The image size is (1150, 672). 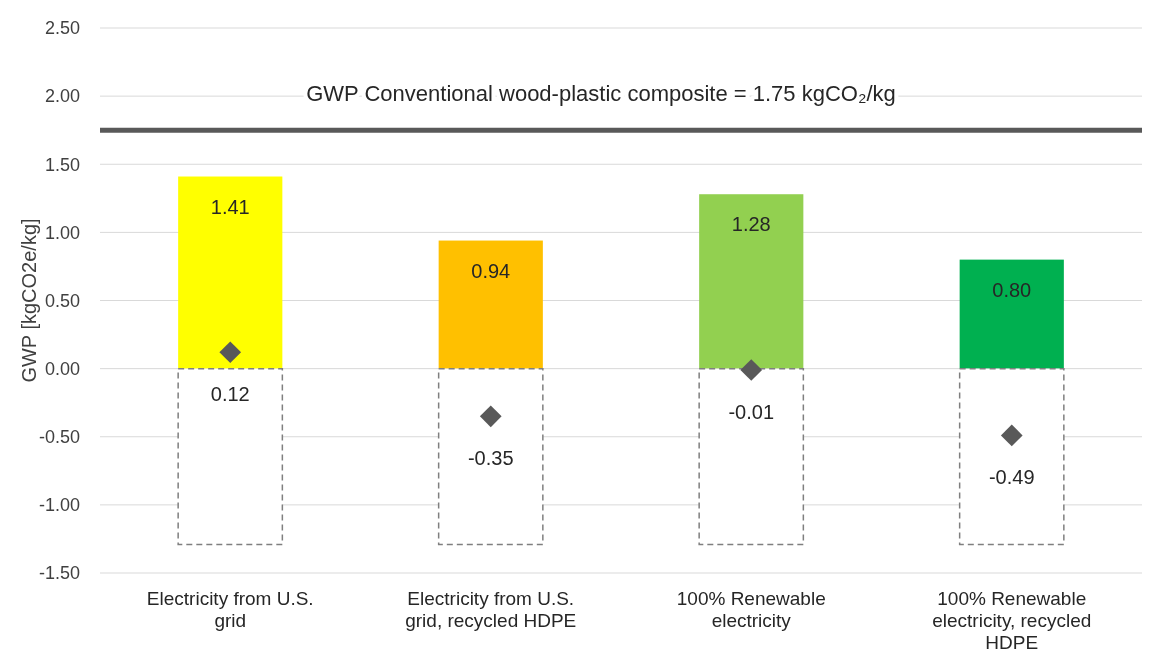 What do you see at coordinates (59, 437) in the screenshot?
I see `y-tick-label: -0.50` at bounding box center [59, 437].